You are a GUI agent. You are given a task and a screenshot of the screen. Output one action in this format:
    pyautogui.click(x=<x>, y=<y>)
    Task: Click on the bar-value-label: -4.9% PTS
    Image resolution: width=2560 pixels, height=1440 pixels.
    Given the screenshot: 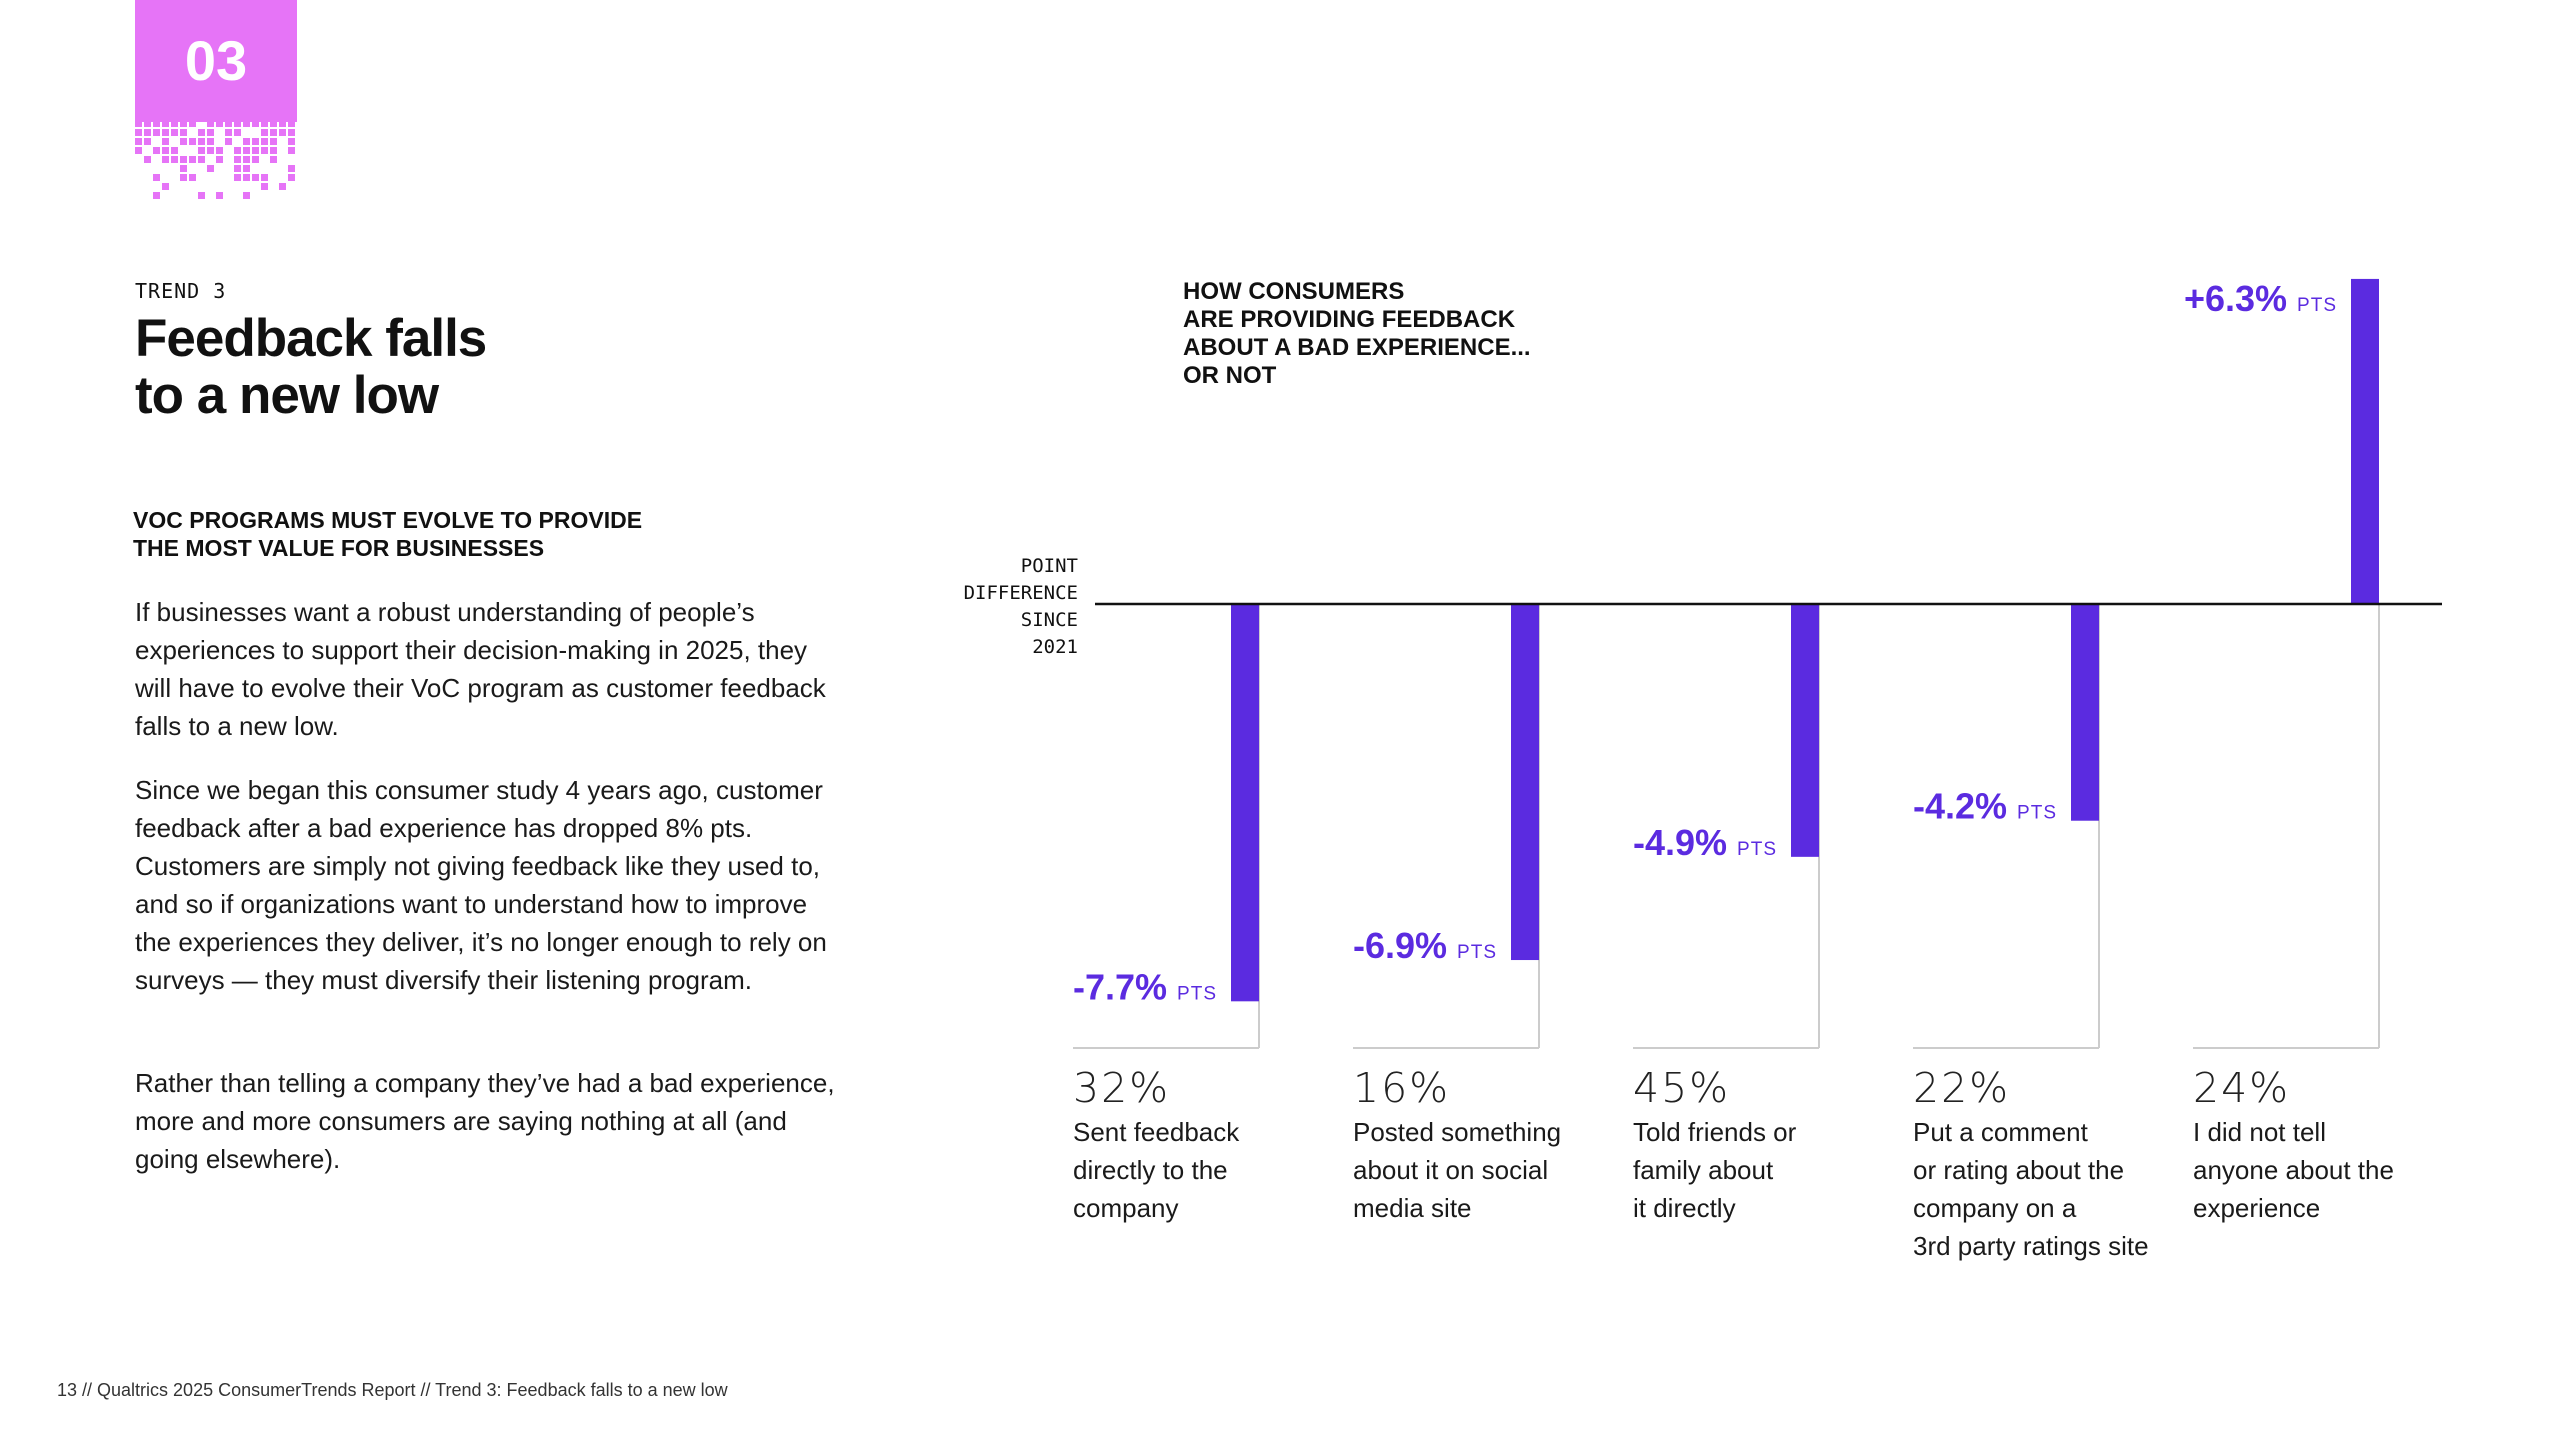 What is the action you would take?
    pyautogui.click(x=1705, y=842)
    